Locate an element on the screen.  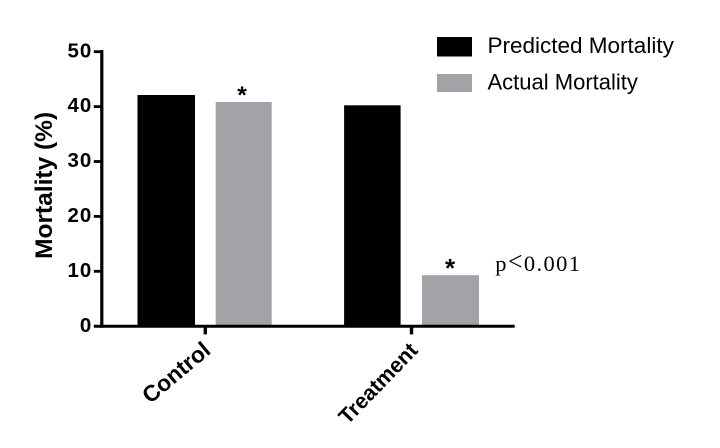
svg-text: Predicted Mortality is located at coordinates (581, 45).